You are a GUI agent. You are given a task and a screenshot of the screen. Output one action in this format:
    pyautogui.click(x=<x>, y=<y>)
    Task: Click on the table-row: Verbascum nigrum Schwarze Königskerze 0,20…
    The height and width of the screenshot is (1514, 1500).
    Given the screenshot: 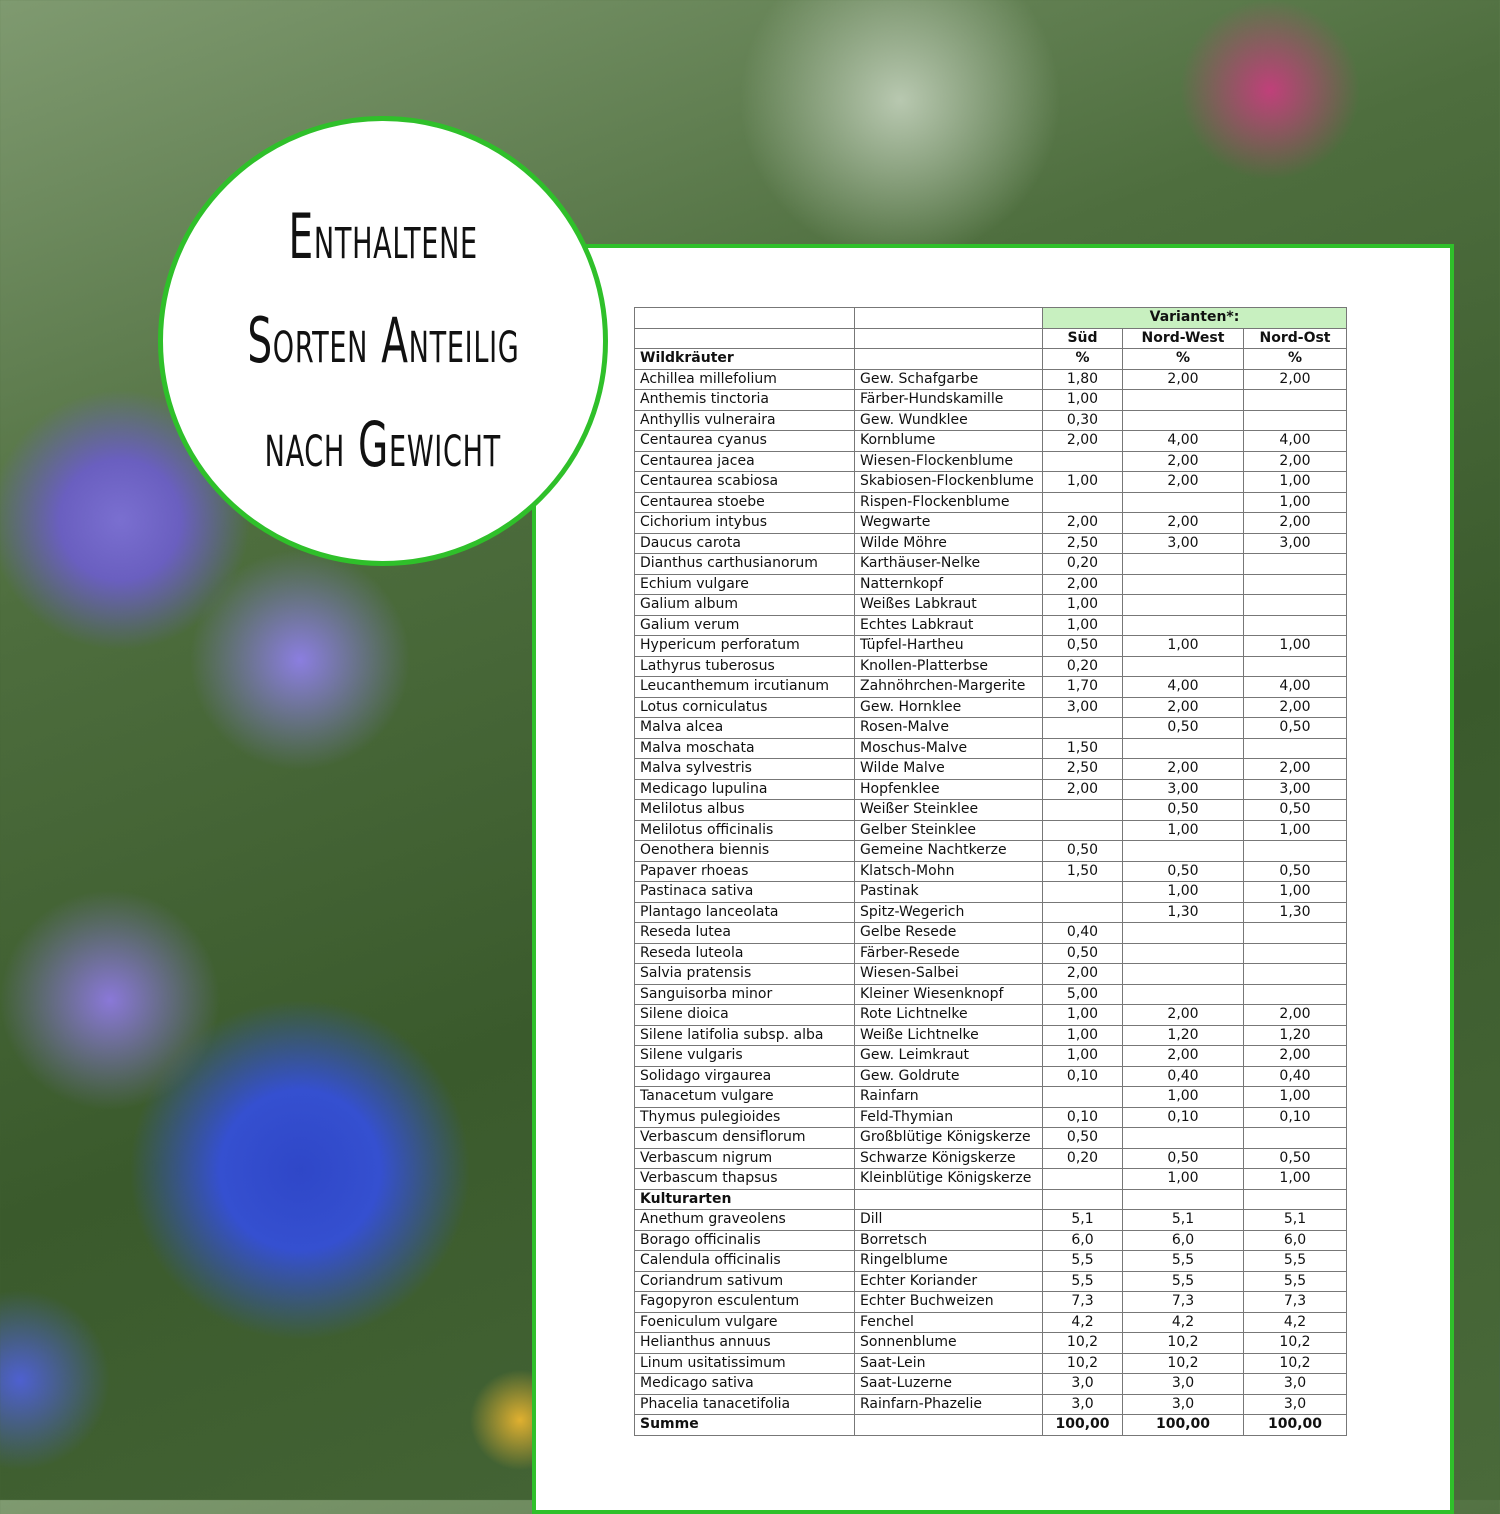 What is the action you would take?
    pyautogui.click(x=990, y=1158)
    